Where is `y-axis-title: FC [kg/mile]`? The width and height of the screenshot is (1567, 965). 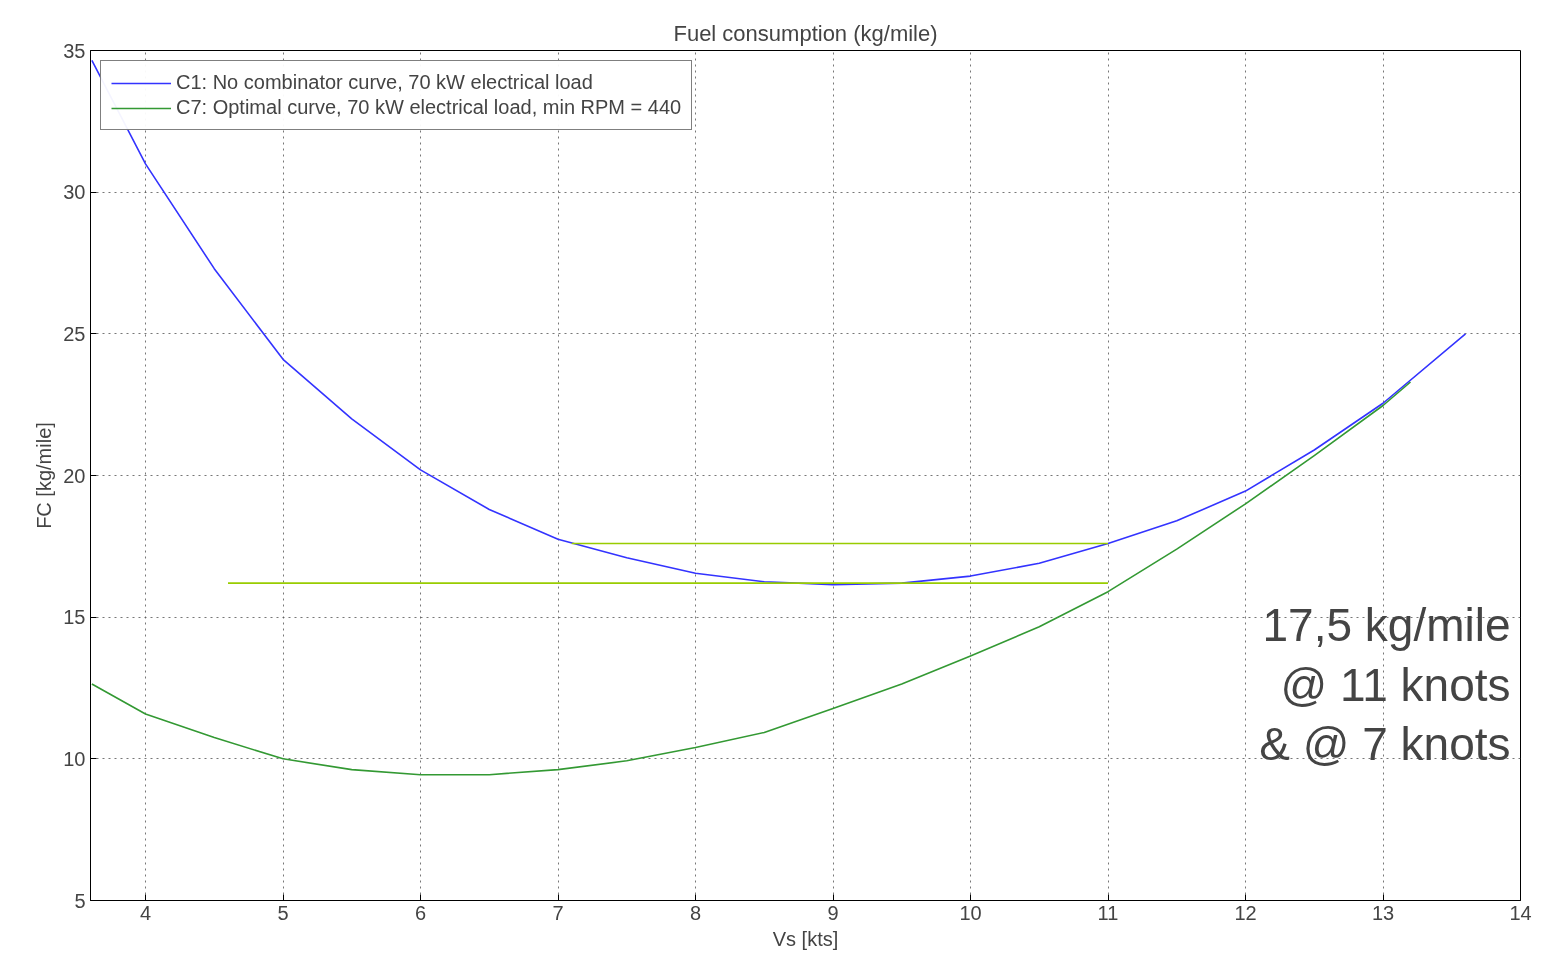
y-axis-title: FC [kg/mile] is located at coordinates (44, 475).